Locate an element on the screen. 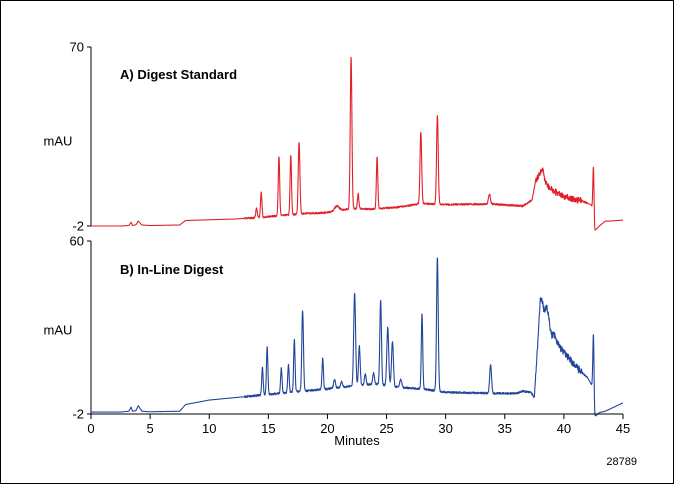 This screenshot has height=484, width=674. x-tick-label-5: 5 is located at coordinates (149, 428).